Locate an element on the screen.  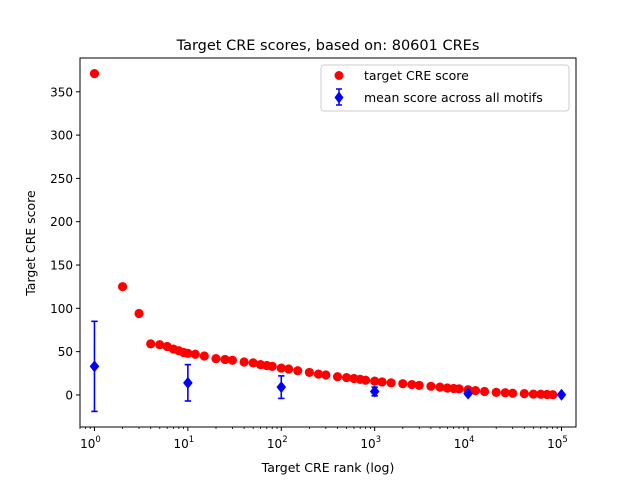
x-axis: 10⁰ 10¹ 10² 10³ 10⁴ 10⁵ is located at coordinates (323, 439).